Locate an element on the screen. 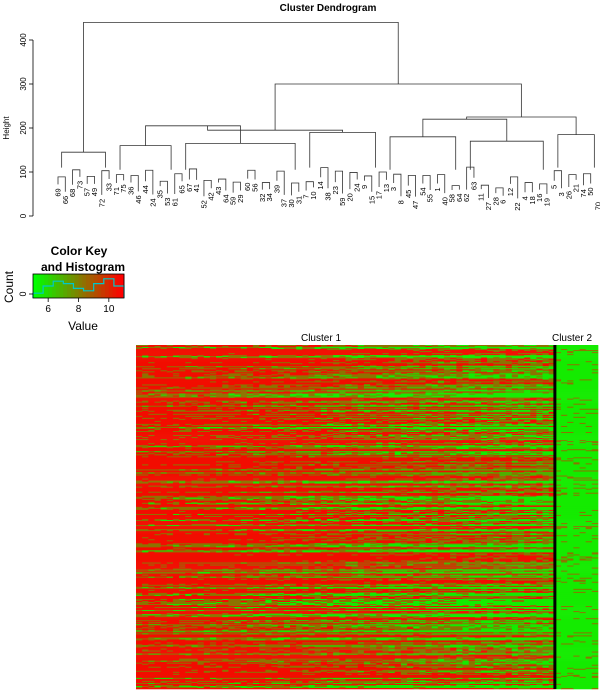  dendrogram-branch is located at coordinates (397, 185).